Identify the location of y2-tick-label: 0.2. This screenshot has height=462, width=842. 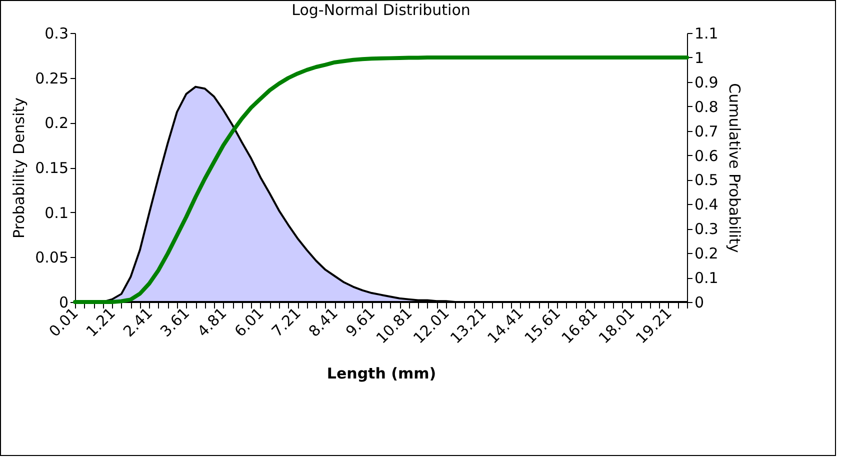
(706, 253).